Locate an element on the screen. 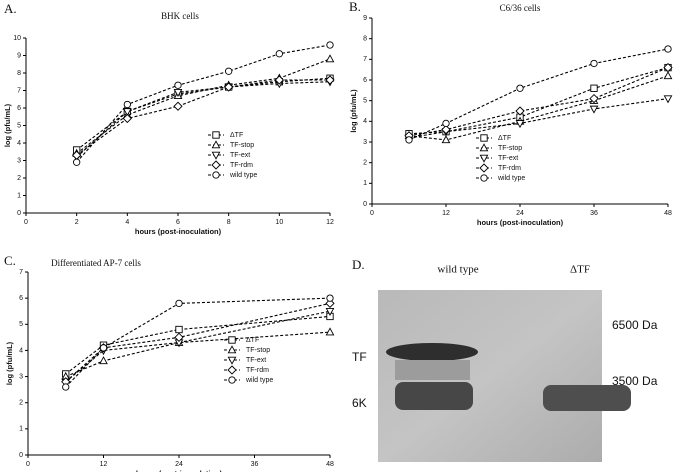 The width and height of the screenshot is (691, 472). chart-title: BHK cells is located at coordinates (180, 16).